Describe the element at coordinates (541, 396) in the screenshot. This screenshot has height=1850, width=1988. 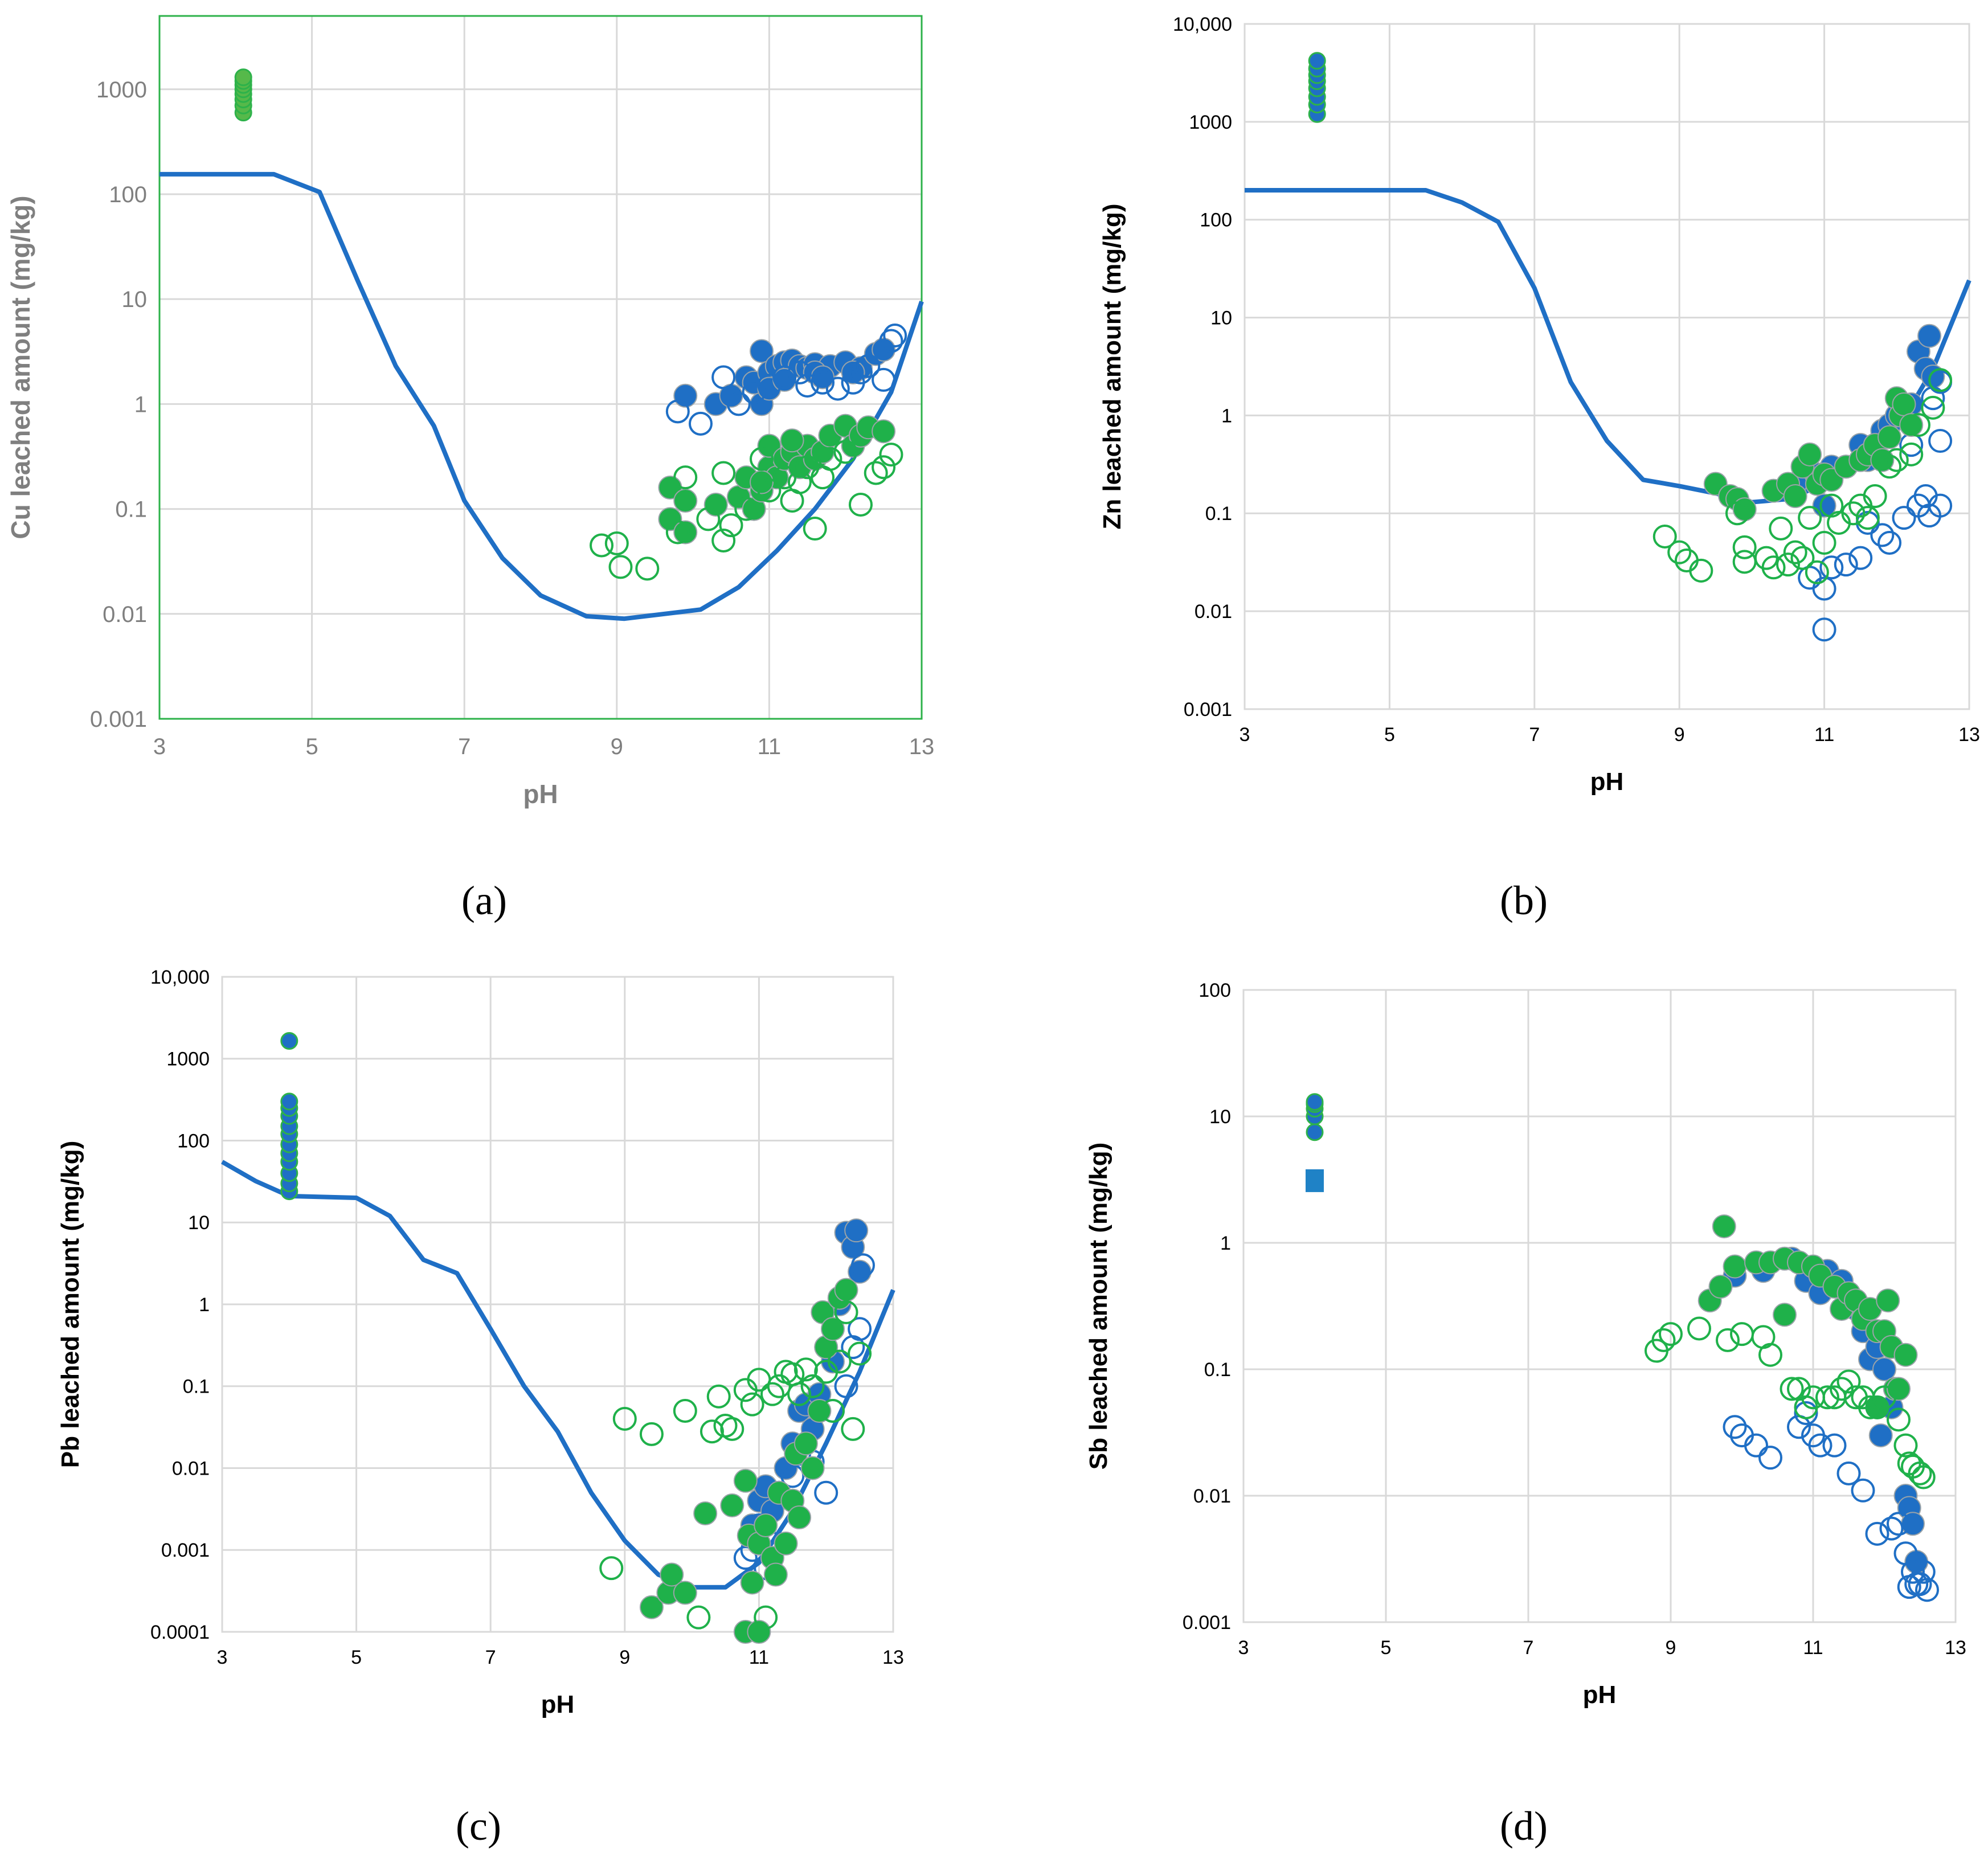
I see `model-curve` at that location.